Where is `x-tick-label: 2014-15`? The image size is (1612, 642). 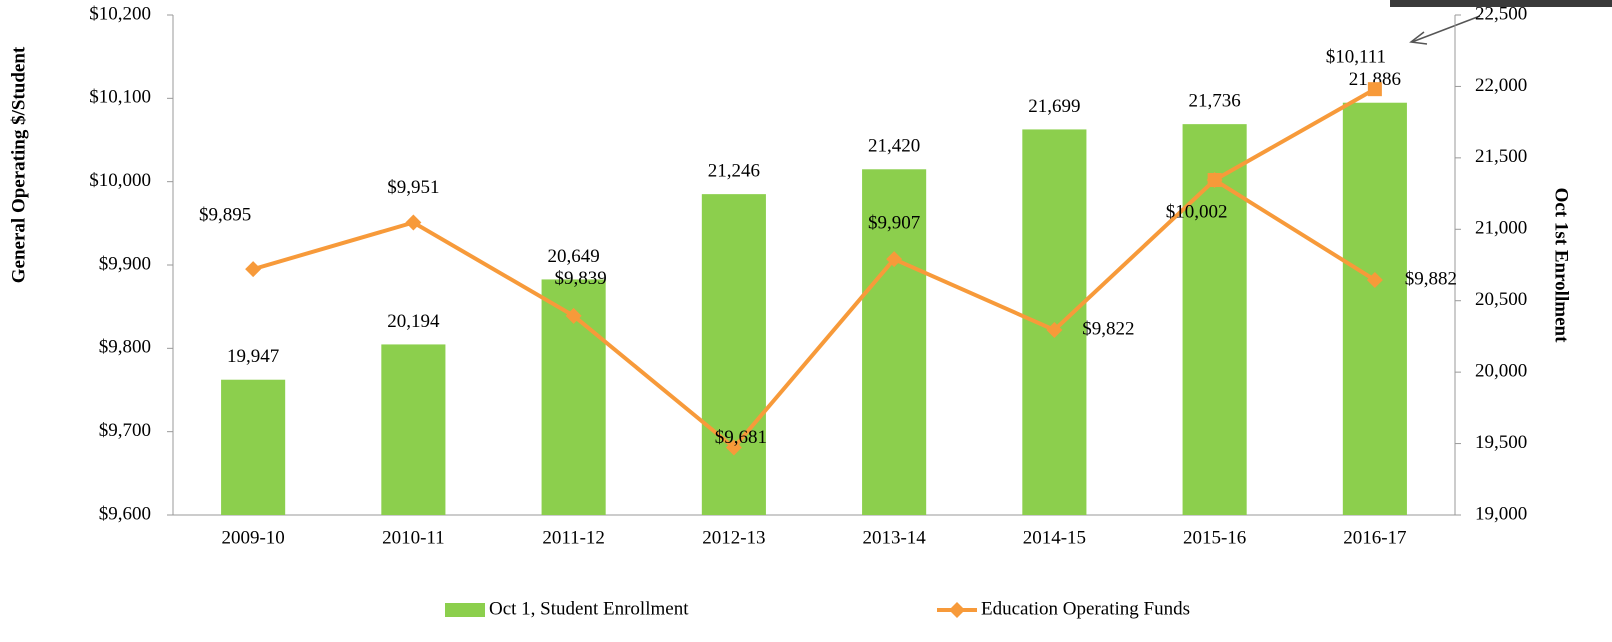 x-tick-label: 2014-15 is located at coordinates (1054, 537).